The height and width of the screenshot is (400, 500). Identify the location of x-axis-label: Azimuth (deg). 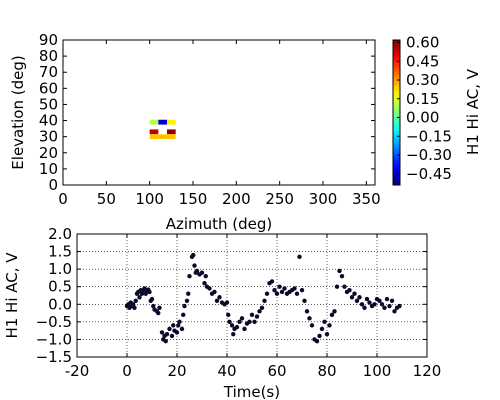
(219, 224).